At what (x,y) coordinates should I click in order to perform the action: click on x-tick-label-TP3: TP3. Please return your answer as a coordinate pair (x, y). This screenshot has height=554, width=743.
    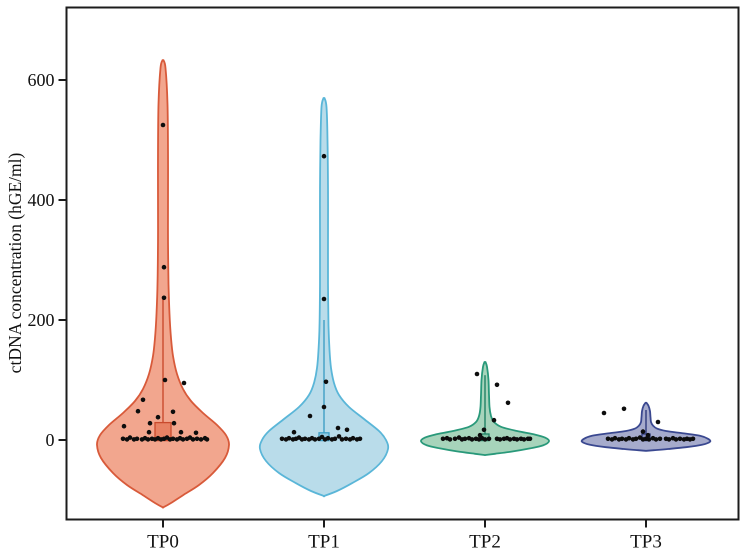
    Looking at the image, I should click on (646, 542).